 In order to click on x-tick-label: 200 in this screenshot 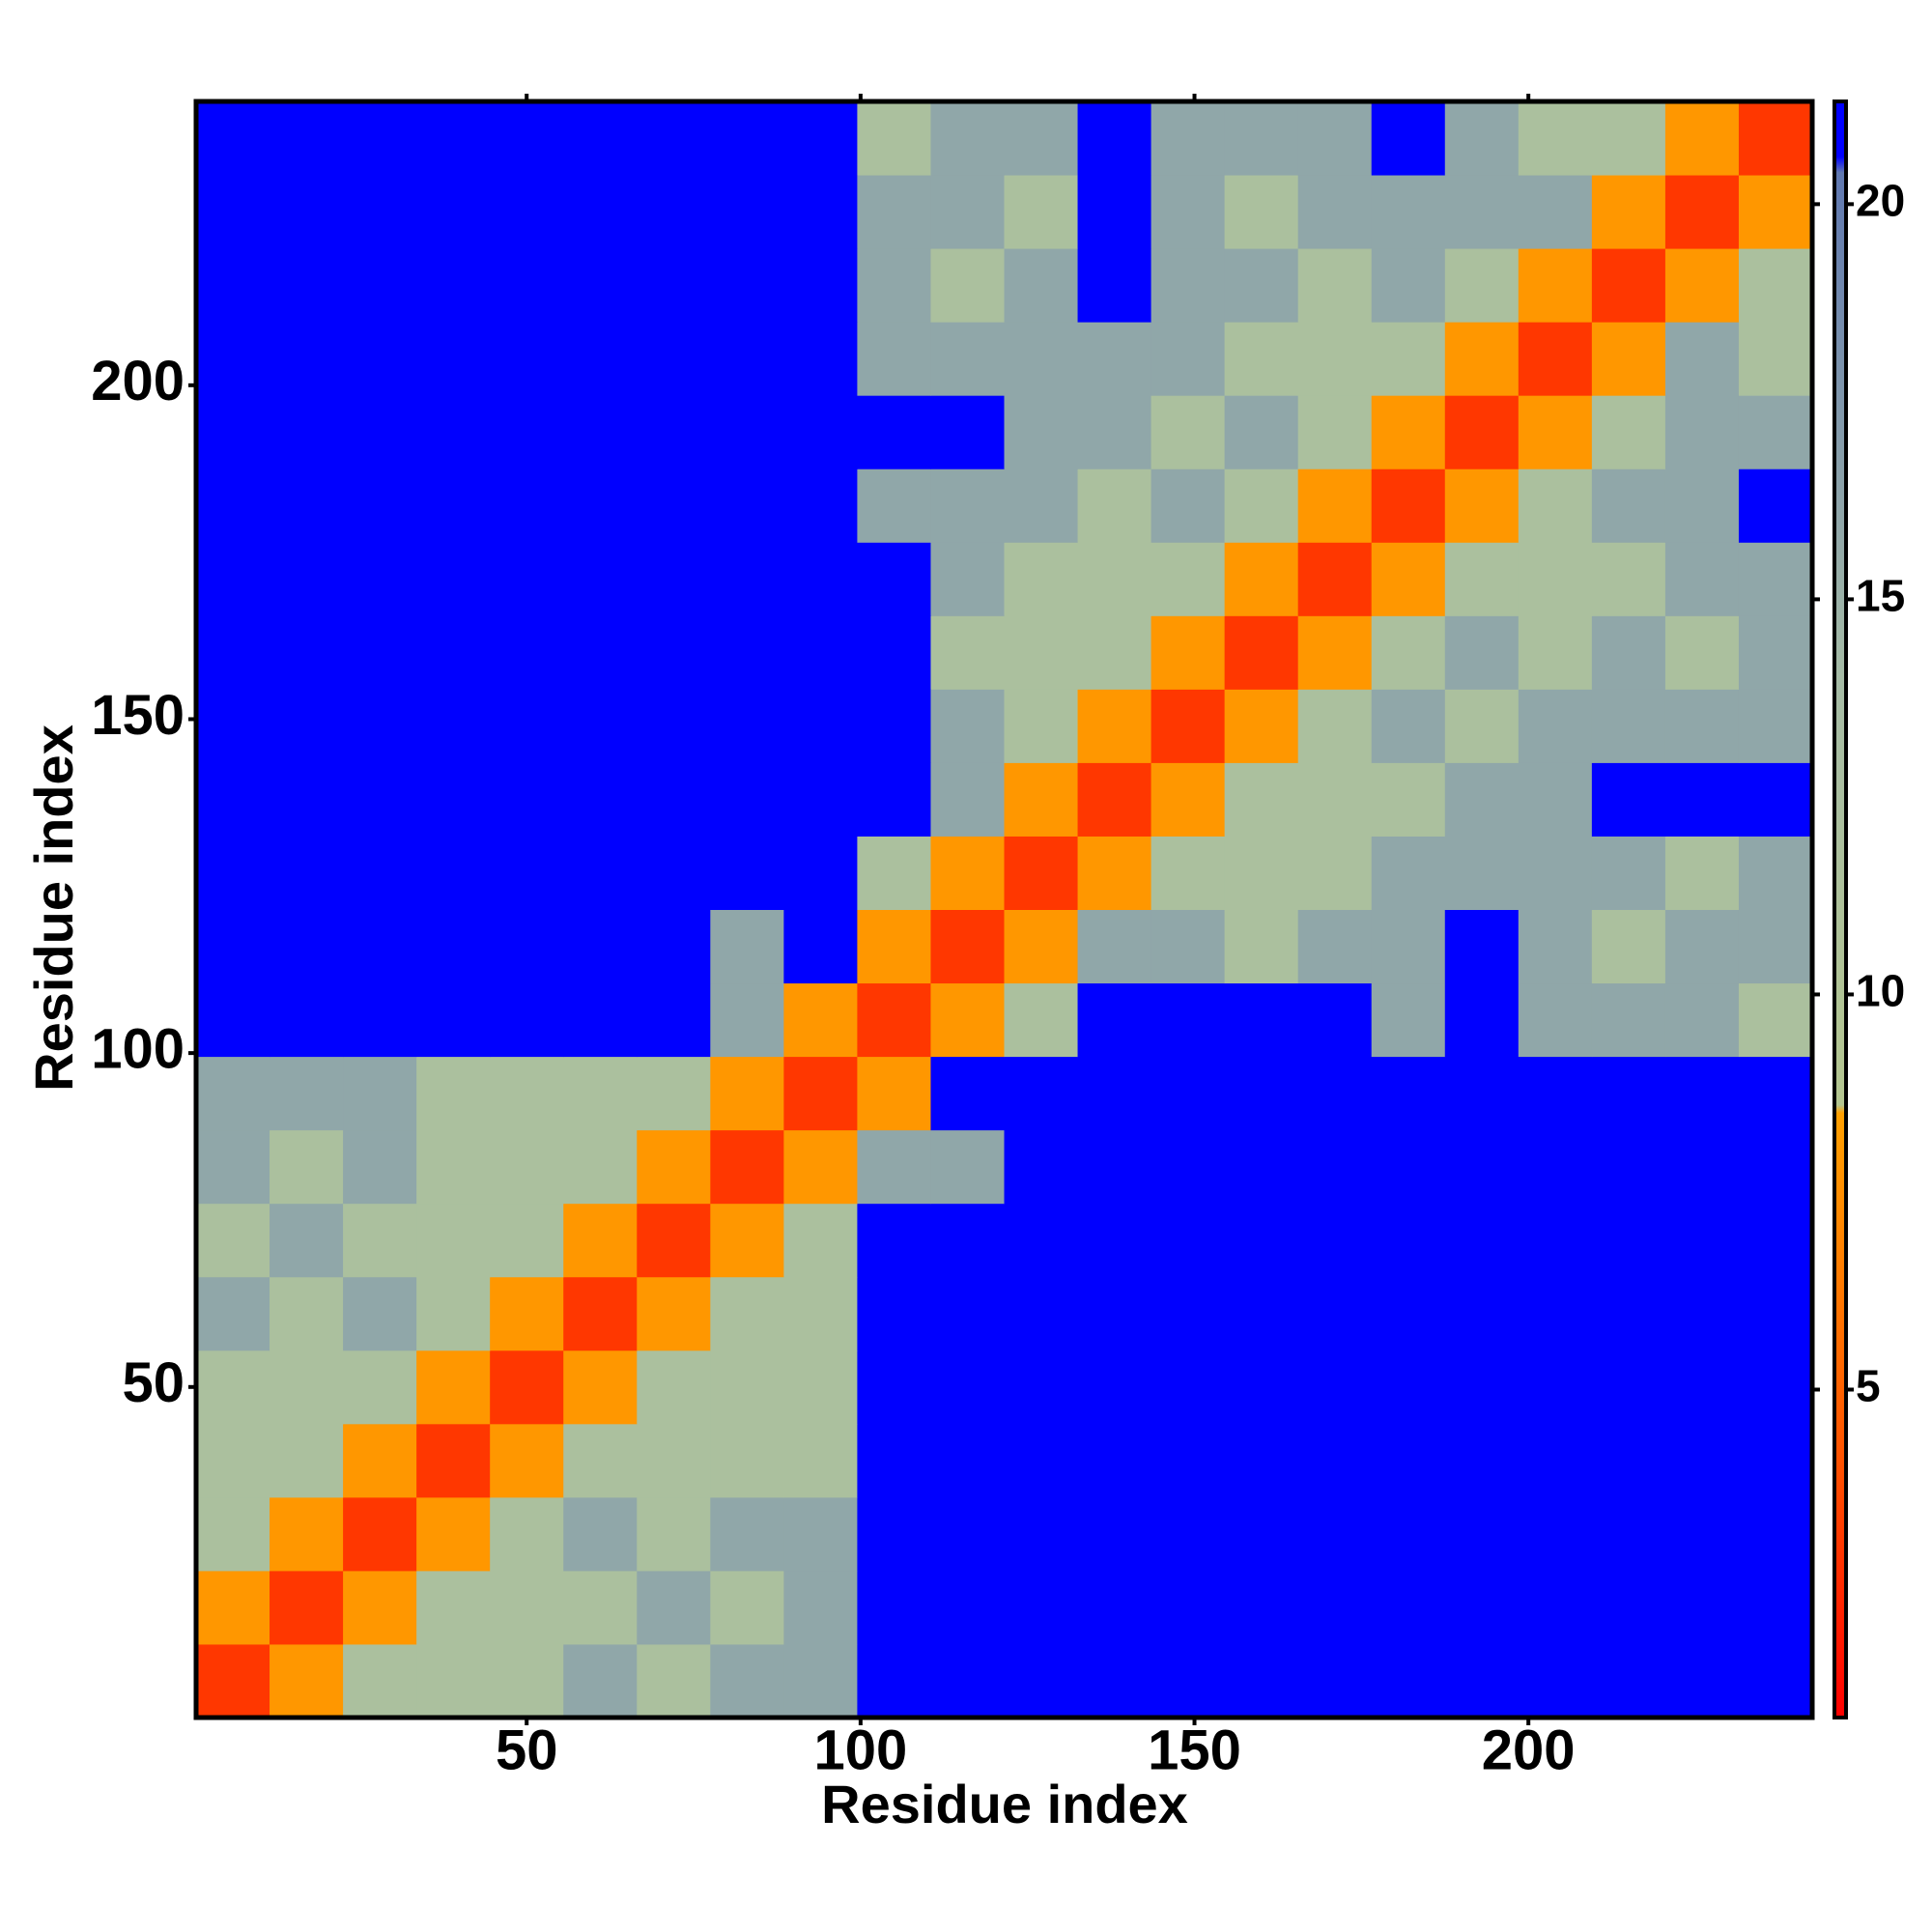, I will do `click(1529, 1750)`.